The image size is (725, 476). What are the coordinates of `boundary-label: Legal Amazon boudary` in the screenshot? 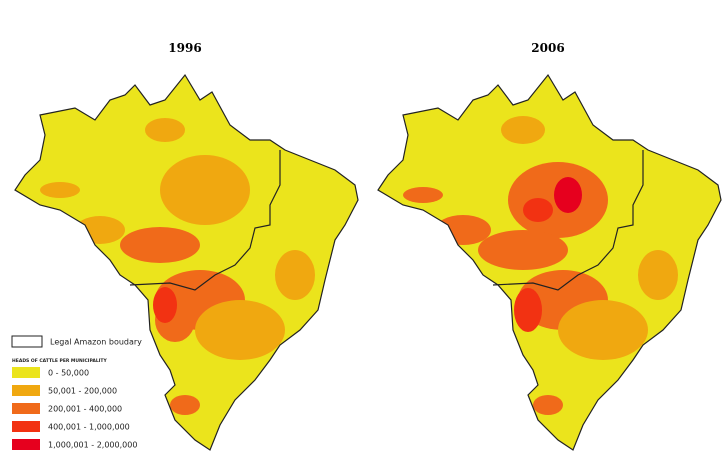 It's located at (96, 342).